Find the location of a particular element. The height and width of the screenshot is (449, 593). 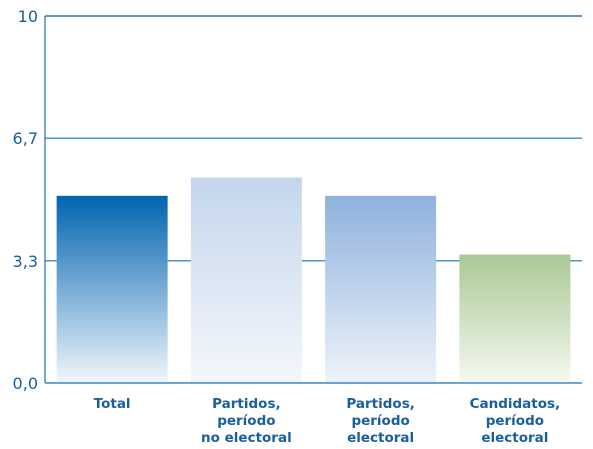

x-category-label-line: no electoral is located at coordinates (246, 438).